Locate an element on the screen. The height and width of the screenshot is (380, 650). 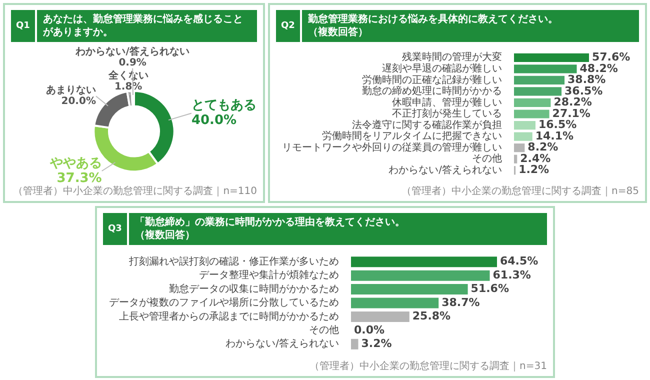
data-label: 48.2% is located at coordinates (599, 68).